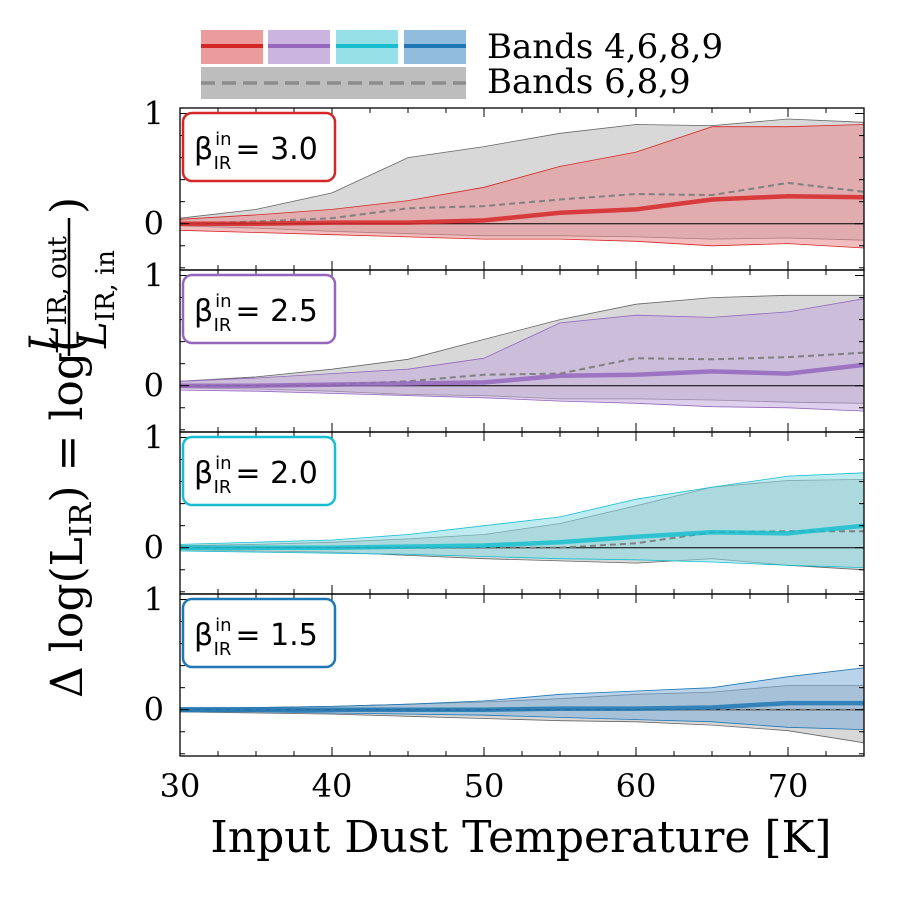 This screenshot has height=900, width=900. Describe the element at coordinates (67, 419) in the screenshot. I see `y-label-eq: ) = log(` at that location.